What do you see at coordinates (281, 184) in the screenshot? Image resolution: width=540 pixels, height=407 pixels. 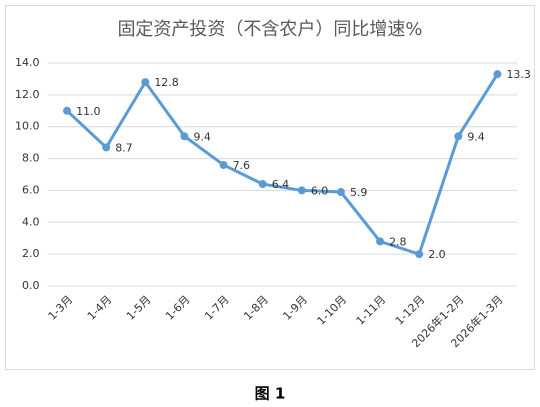 I see `data-label: 6.4` at bounding box center [281, 184].